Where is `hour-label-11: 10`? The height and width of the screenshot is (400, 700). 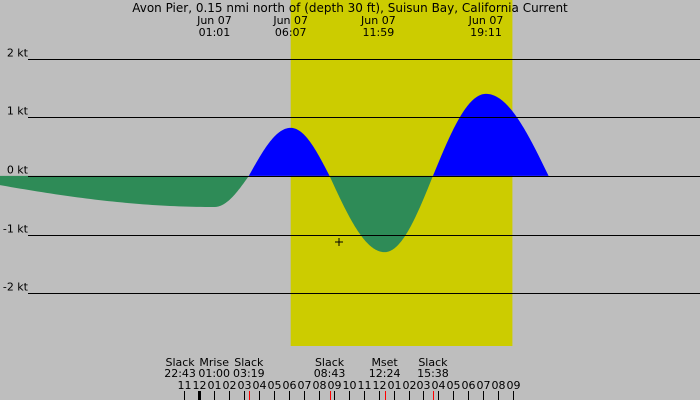
hour-label-11: 10 is located at coordinates (350, 385).